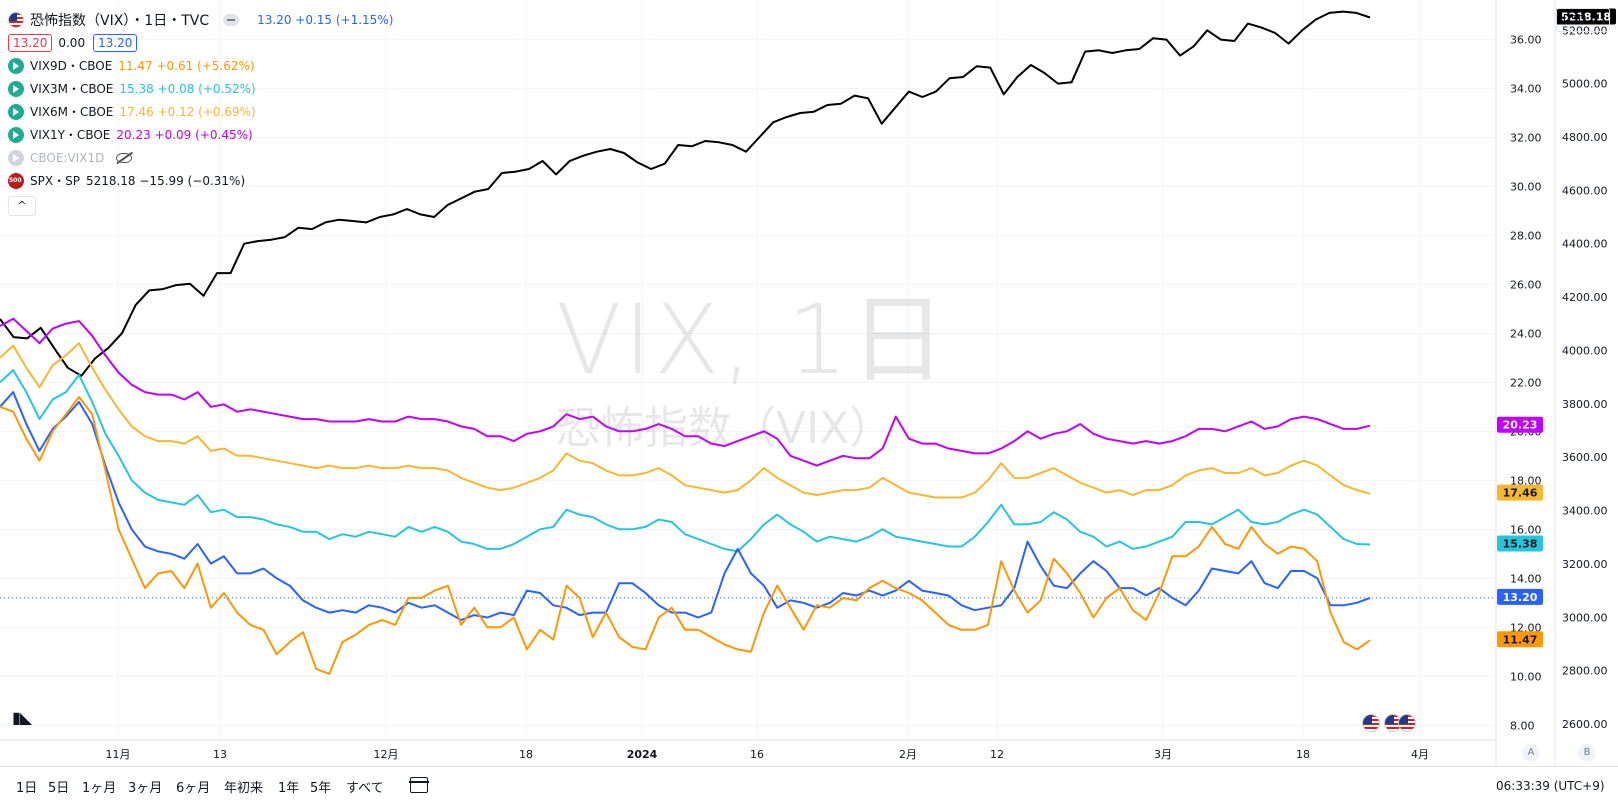 This screenshot has width=1618, height=810. Describe the element at coordinates (908, 754) in the screenshot. I see `x-tick-label: 2月` at that location.